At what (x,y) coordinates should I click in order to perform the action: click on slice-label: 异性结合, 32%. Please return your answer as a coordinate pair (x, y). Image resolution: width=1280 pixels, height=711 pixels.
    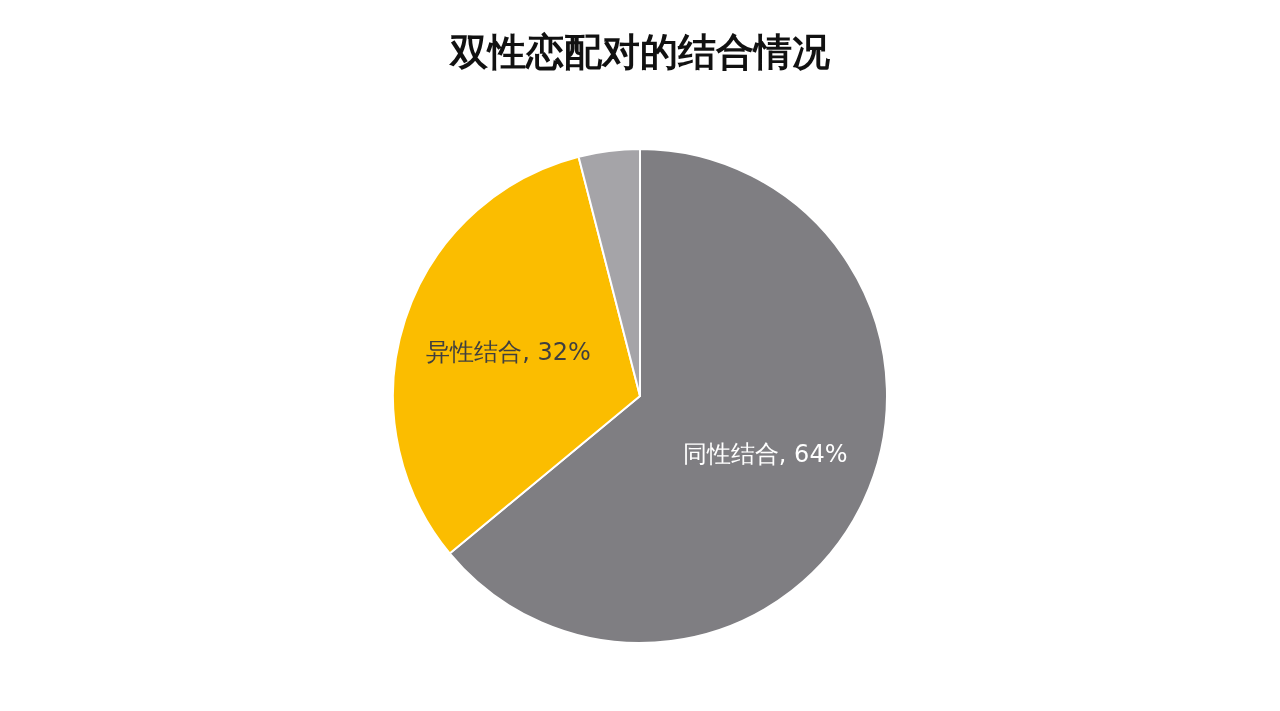
    Looking at the image, I should click on (508, 352).